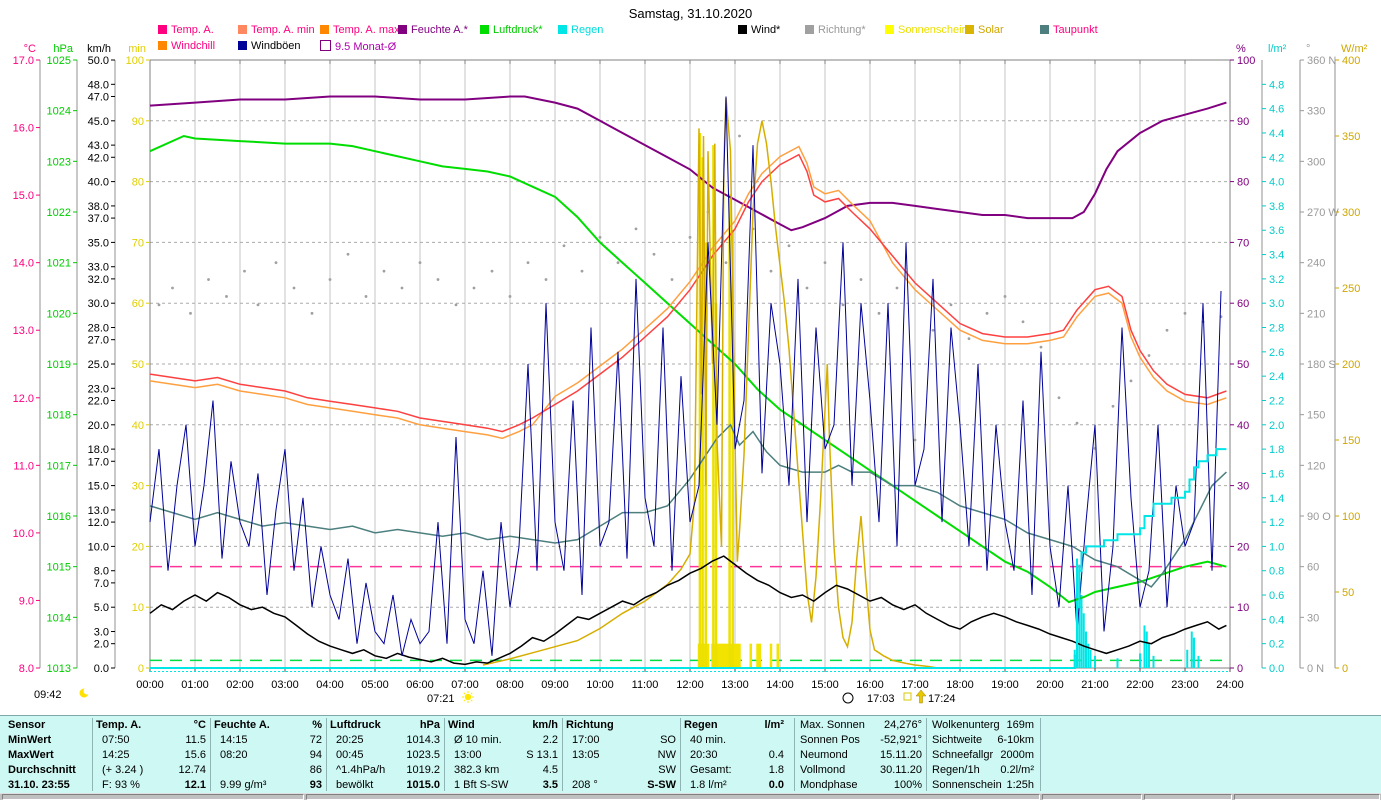 Image resolution: width=1381 pixels, height=800 pixels. Describe the element at coordinates (441, 699) in the screenshot. I see `sunrise-time-label: 07:21` at that location.